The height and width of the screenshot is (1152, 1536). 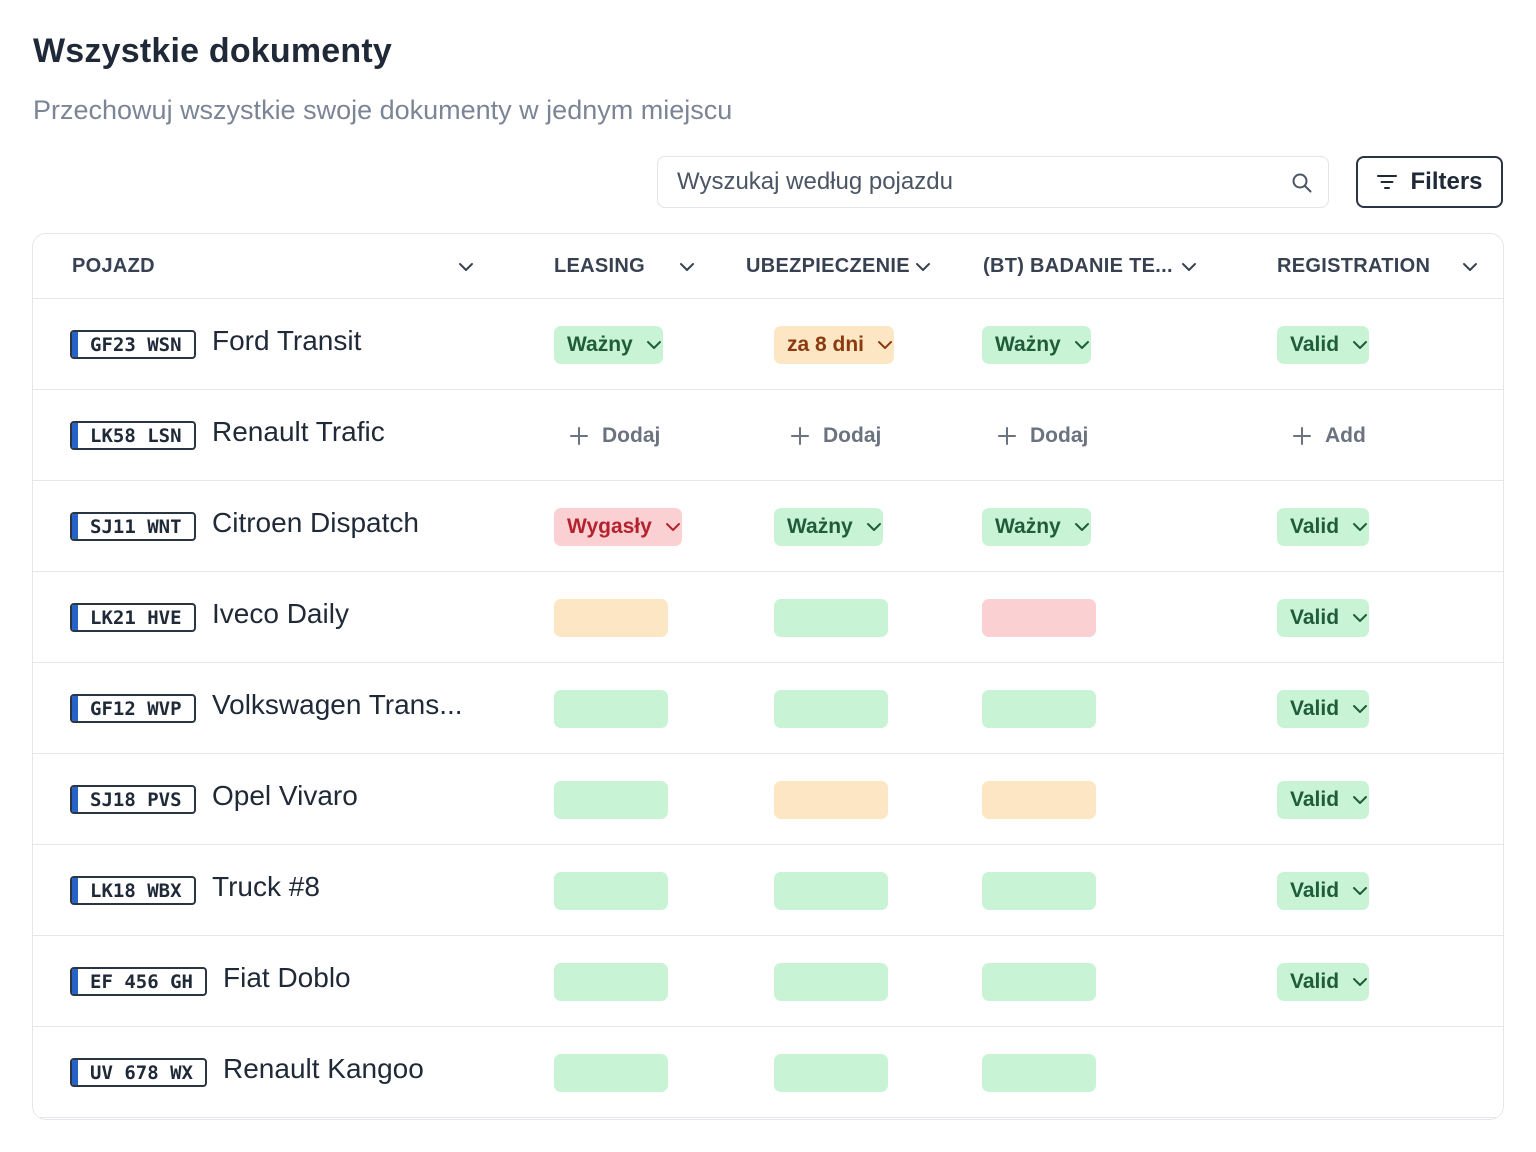 What do you see at coordinates (1387, 182) in the screenshot?
I see `filter-icon` at bounding box center [1387, 182].